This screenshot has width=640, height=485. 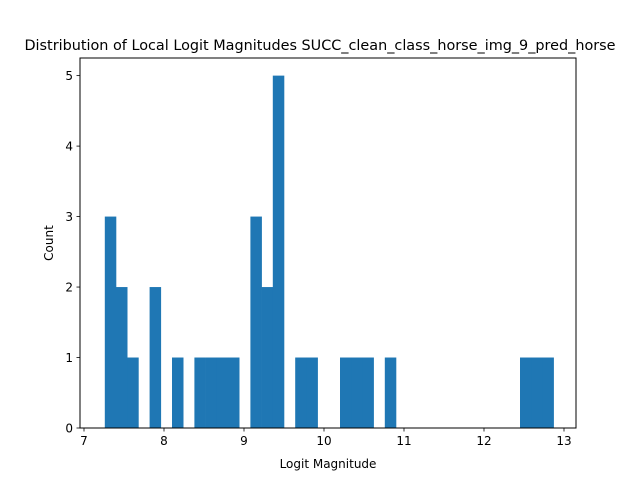 What do you see at coordinates (69, 76) in the screenshot?
I see `y-tick-label: 5` at bounding box center [69, 76].